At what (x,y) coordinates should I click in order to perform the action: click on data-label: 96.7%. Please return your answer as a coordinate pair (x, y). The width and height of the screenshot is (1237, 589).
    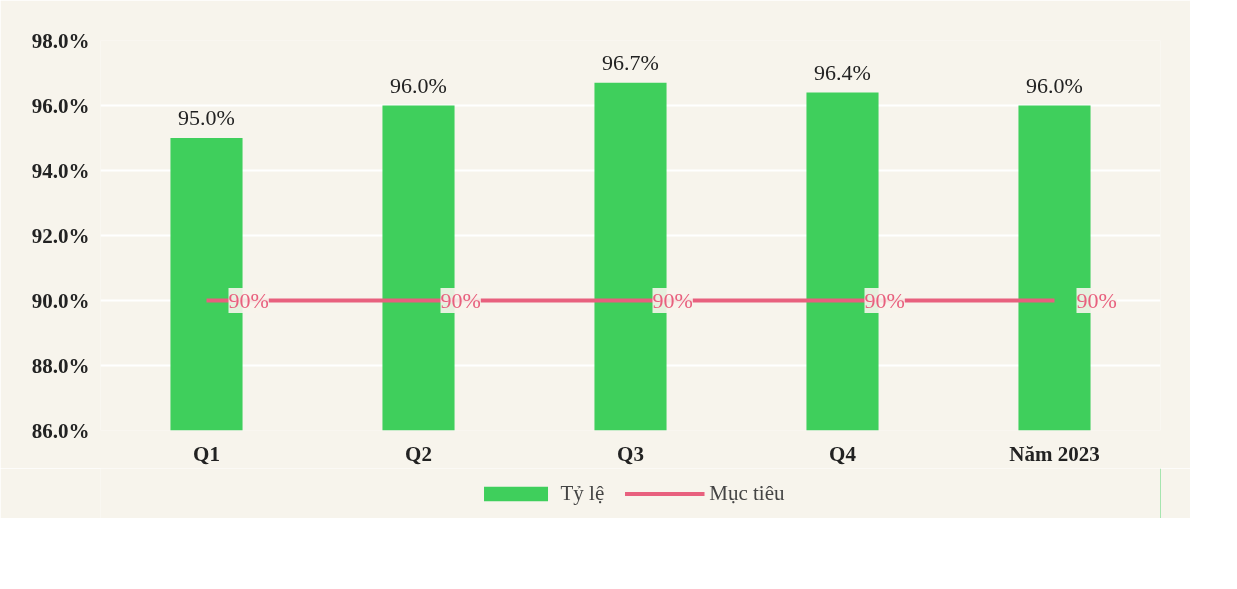
    Looking at the image, I should click on (630, 62).